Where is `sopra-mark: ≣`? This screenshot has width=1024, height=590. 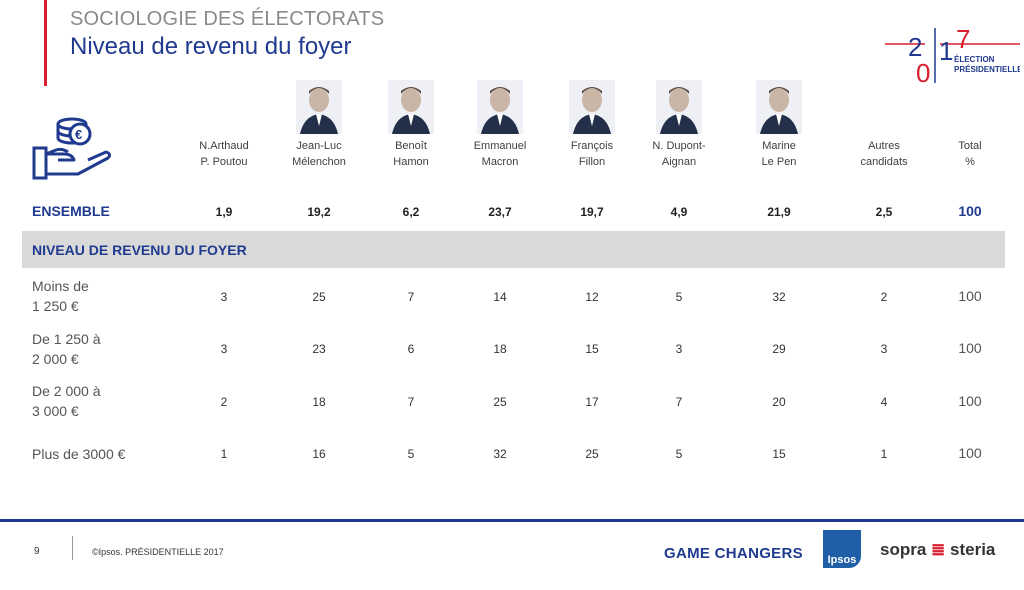 sopra-mark: ≣ is located at coordinates (938, 549).